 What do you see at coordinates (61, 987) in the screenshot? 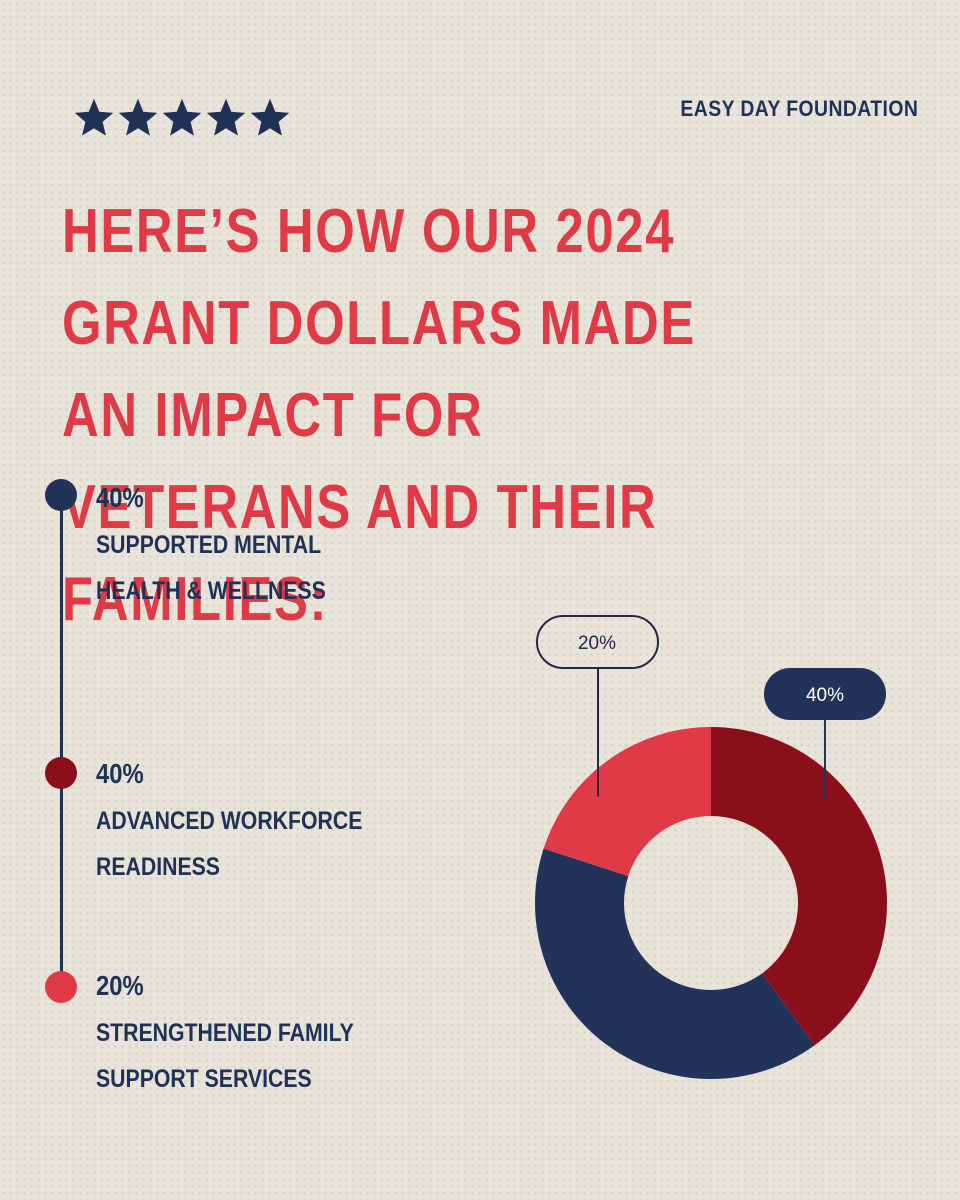
I see `timeline-dot-family-support` at bounding box center [61, 987].